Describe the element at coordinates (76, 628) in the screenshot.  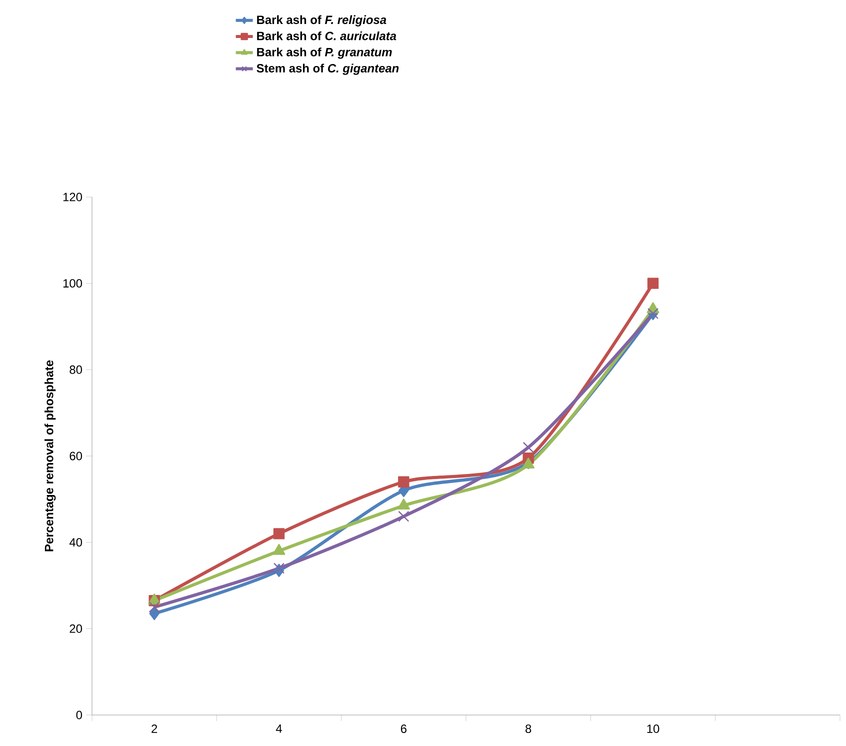
I see `y-tick-label: 20` at that location.